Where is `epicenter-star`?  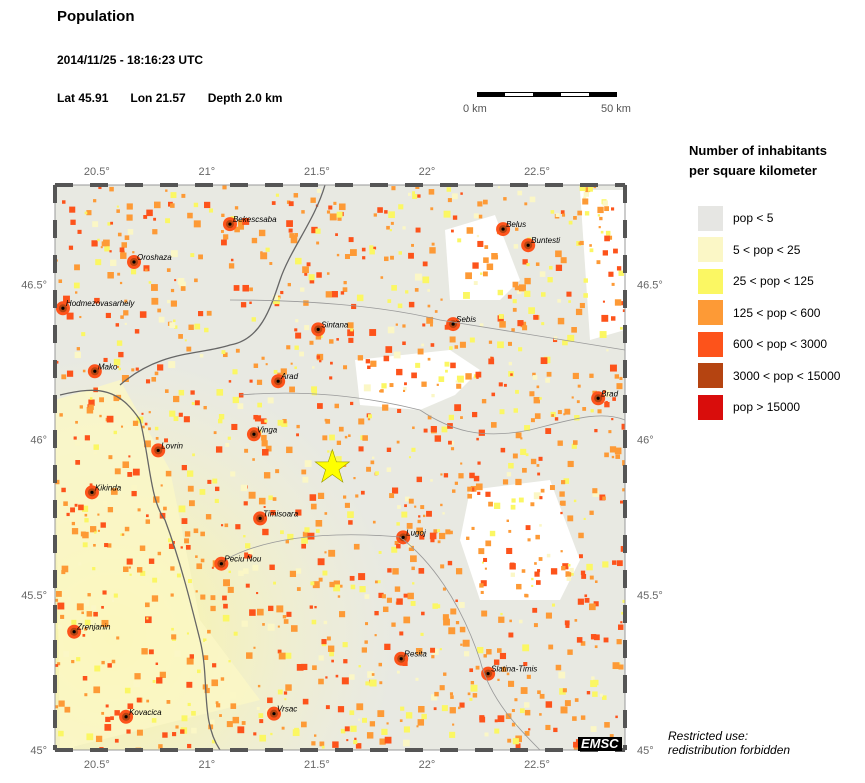 epicenter-star is located at coordinates (332, 465).